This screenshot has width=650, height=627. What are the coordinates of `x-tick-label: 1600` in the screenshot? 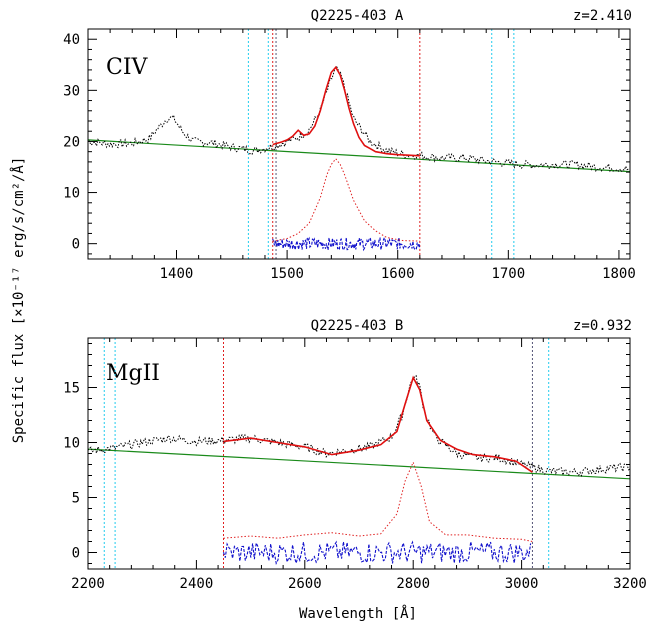 It's located at (398, 274).